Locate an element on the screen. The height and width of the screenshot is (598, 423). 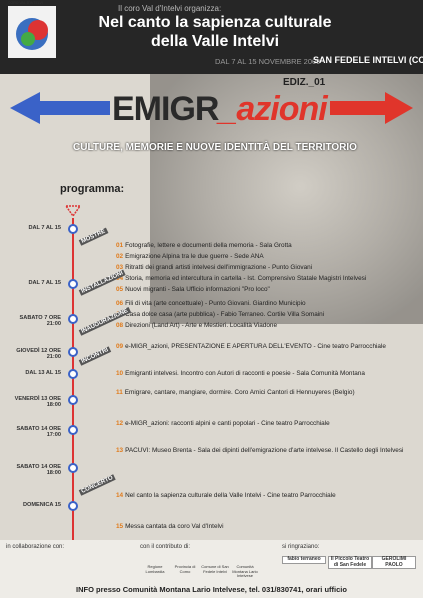
program-date: SABATO 14 ORE 17:00 is located at coordinates (38, 432).